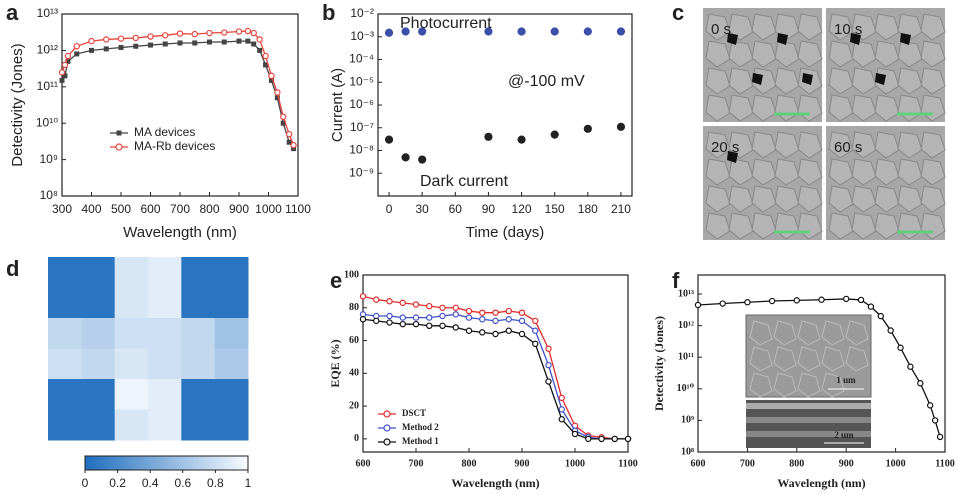  I want to click on y-tick-label: 100, so click(351, 274).